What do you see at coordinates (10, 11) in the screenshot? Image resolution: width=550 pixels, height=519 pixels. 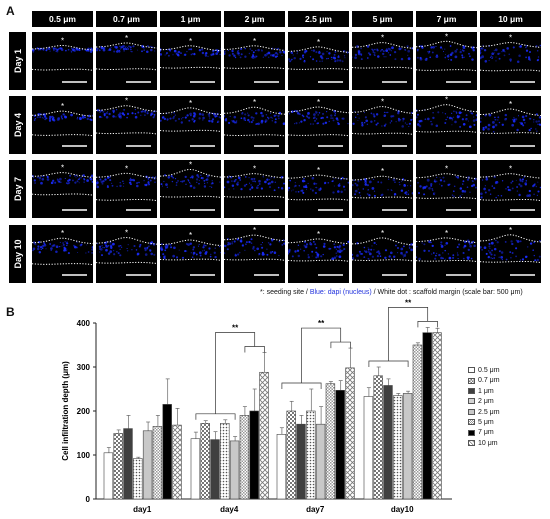 I see `panel-a-label: A` at bounding box center [10, 11].